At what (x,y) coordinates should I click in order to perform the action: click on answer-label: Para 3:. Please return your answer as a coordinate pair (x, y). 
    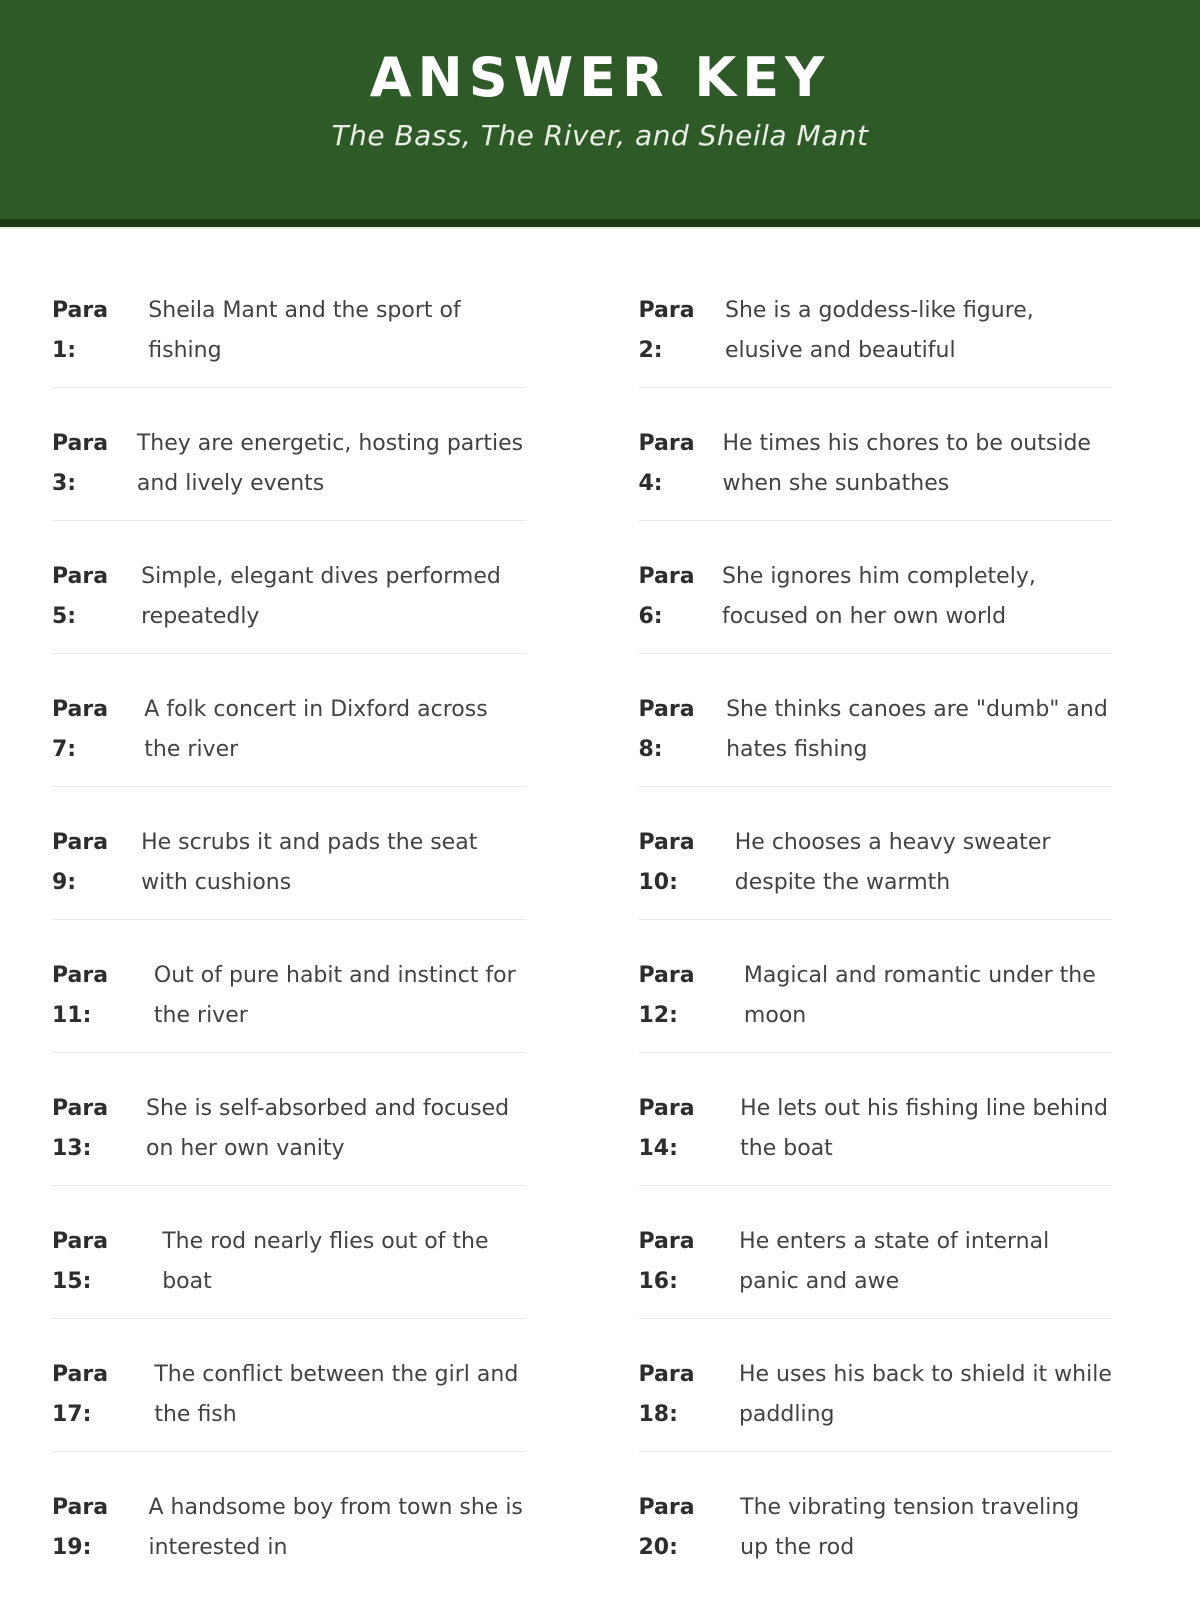
    Looking at the image, I should click on (80, 463).